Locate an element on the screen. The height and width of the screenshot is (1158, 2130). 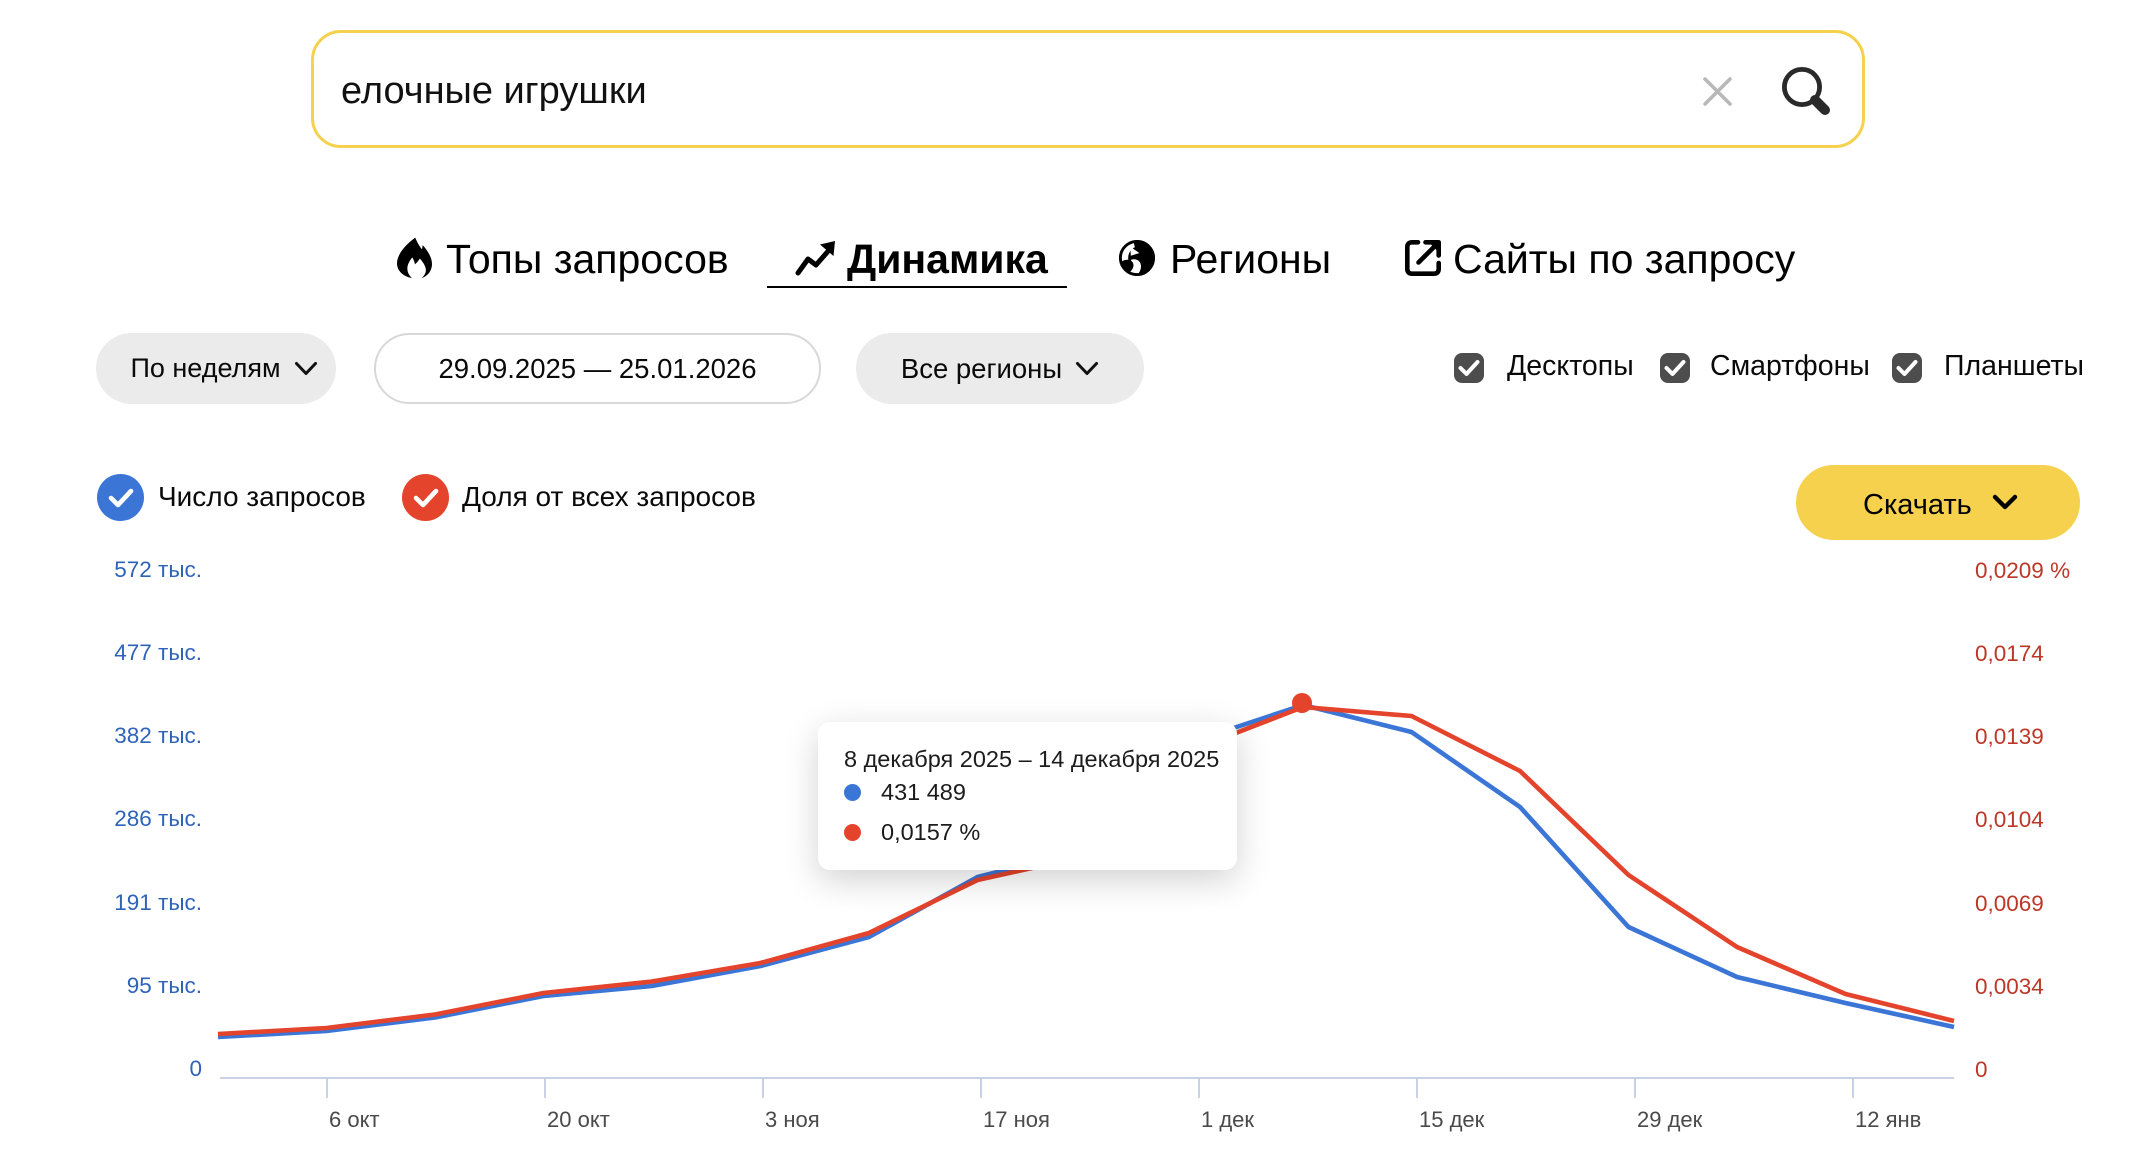
svg-text: 12 янв is located at coordinates (1888, 1119).